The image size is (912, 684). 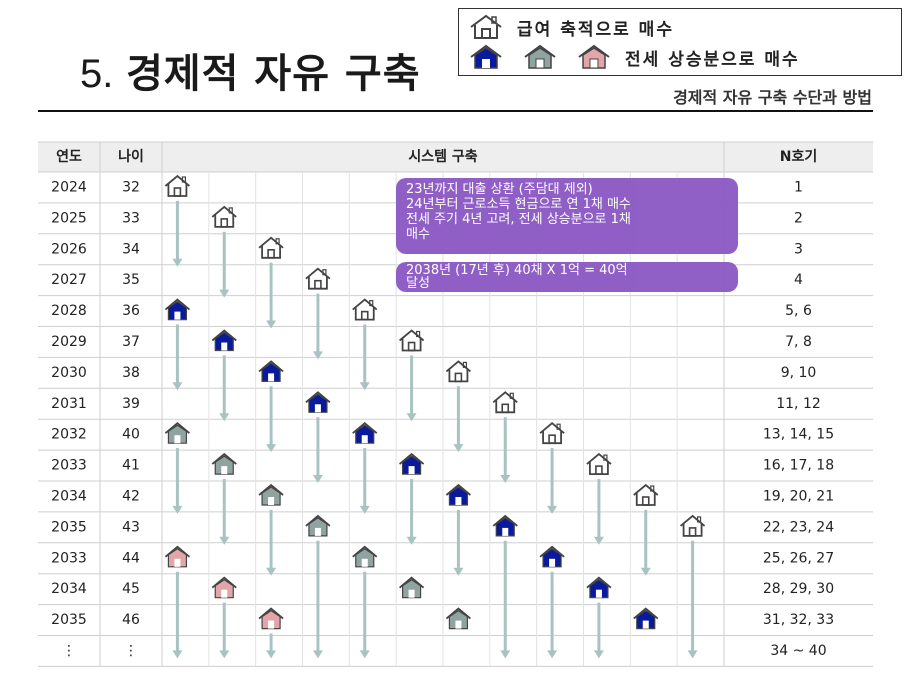 What do you see at coordinates (798, 342) in the screenshot?
I see `cell-n: 7, 8` at bounding box center [798, 342].